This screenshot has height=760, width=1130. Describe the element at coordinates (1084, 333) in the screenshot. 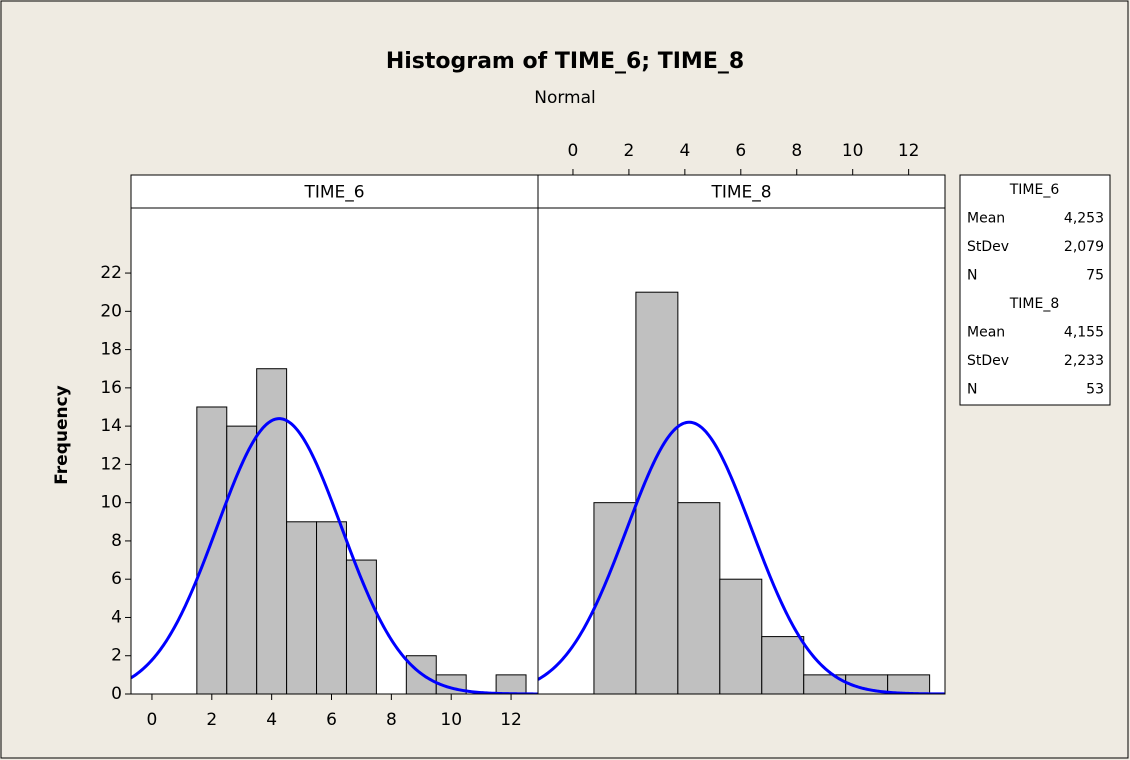

I see `legend-stat-value: 4,155` at that location.